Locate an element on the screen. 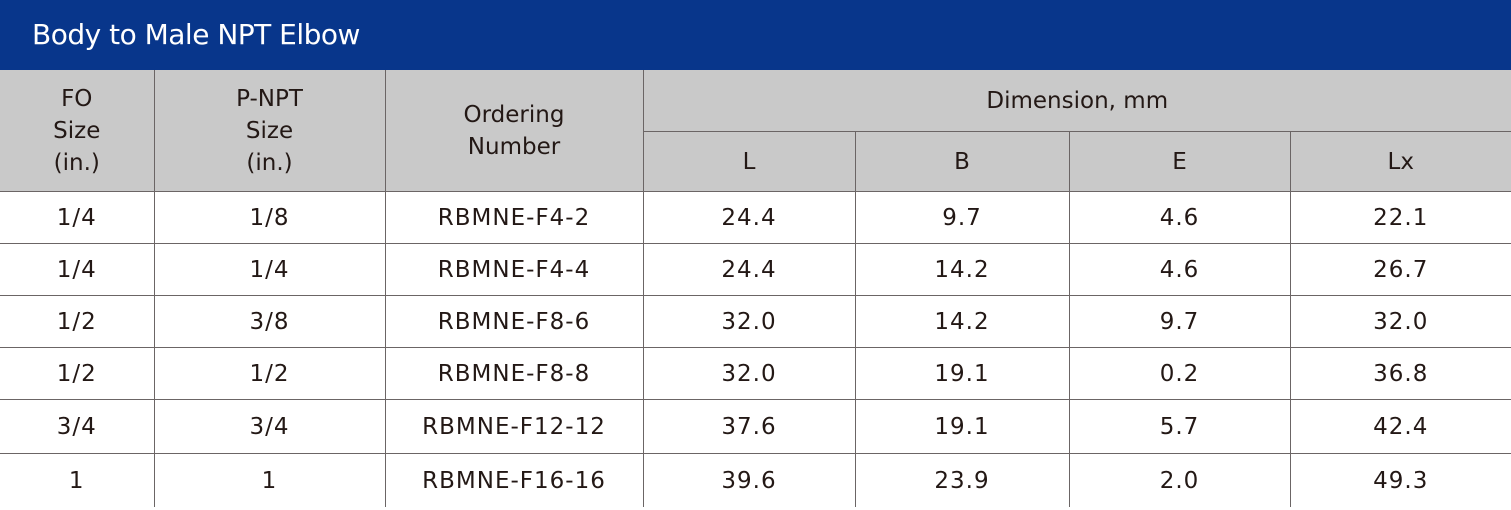  header-ordering-number: Ordering Number is located at coordinates (514, 131).